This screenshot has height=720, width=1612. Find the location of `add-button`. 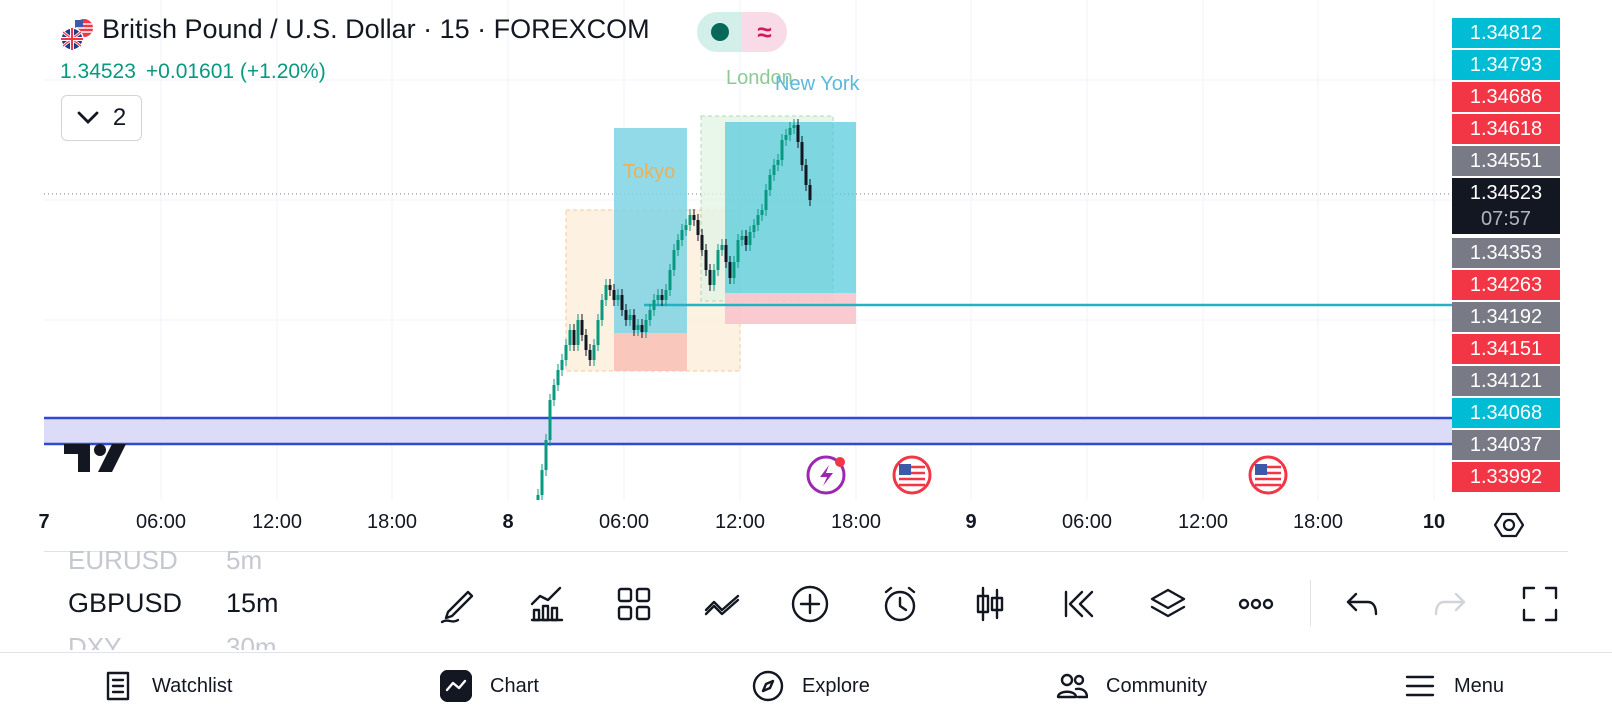

add-button is located at coordinates (810, 604).